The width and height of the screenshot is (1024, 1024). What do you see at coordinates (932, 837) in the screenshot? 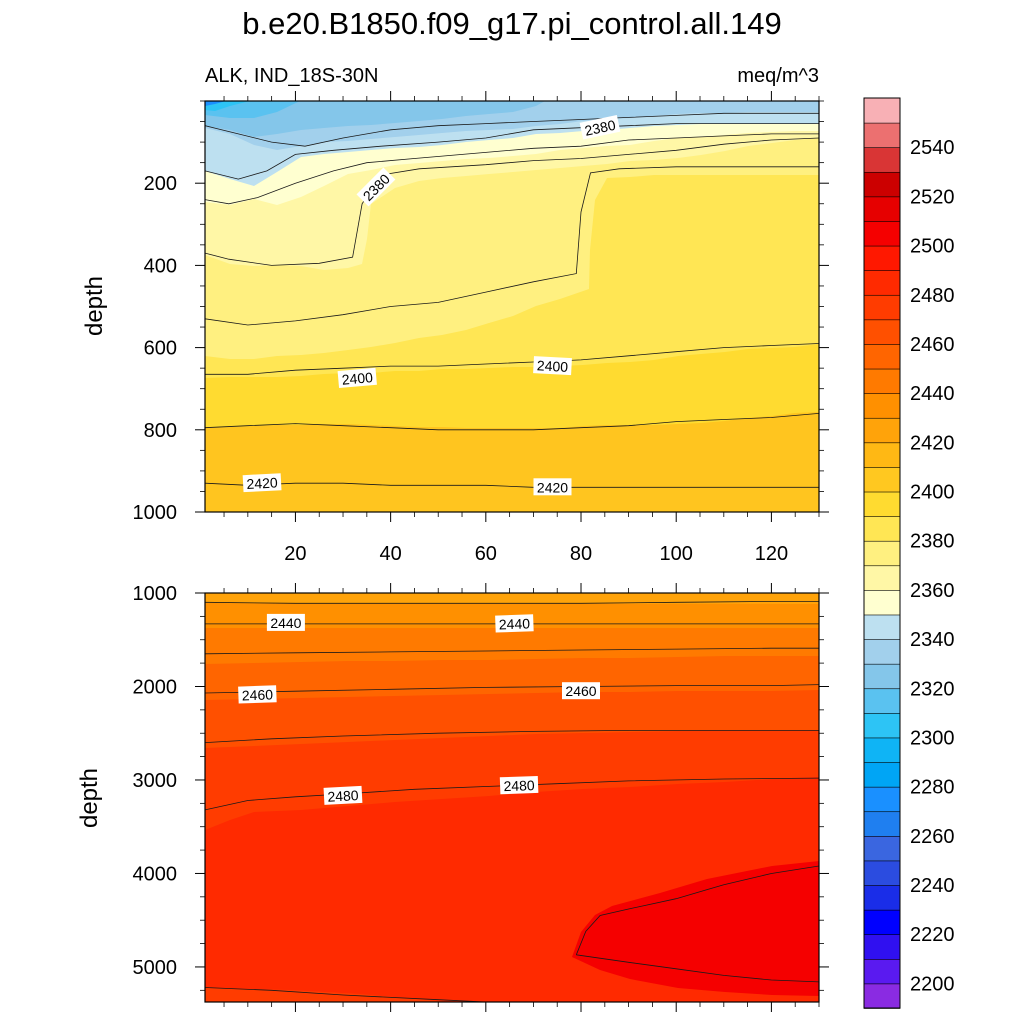
I see `colorbar-label: 2260` at bounding box center [932, 837].